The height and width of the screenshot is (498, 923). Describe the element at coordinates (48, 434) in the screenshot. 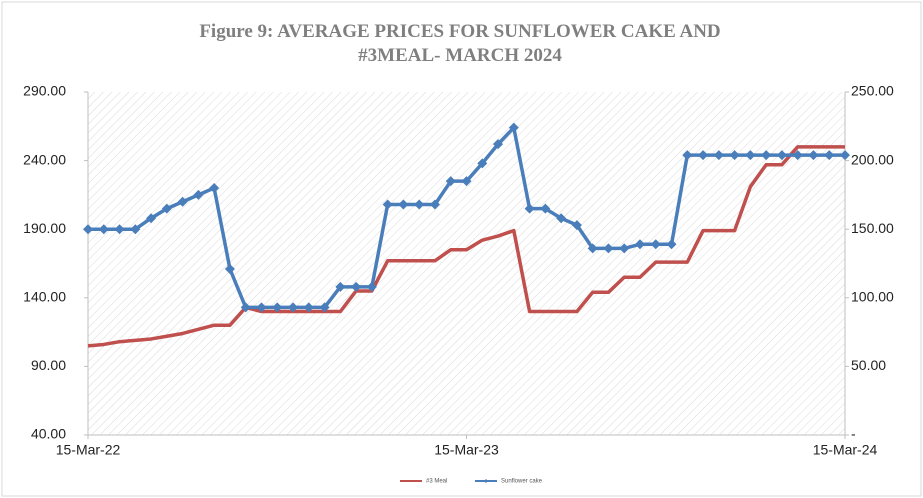

I see `y-tick-label: 40.00` at that location.